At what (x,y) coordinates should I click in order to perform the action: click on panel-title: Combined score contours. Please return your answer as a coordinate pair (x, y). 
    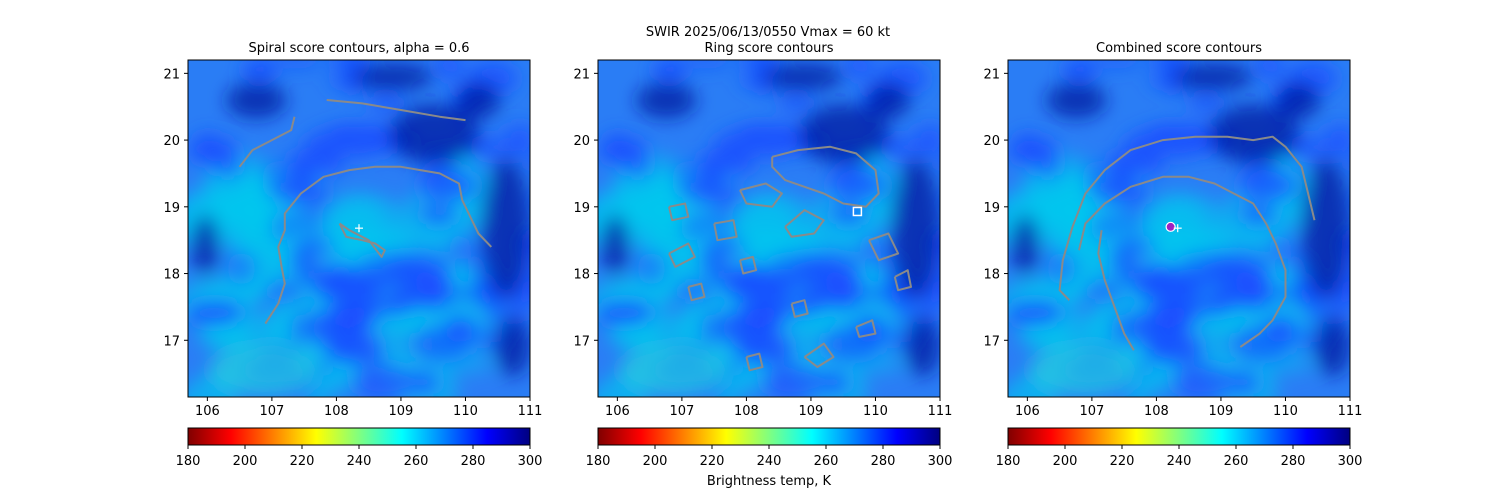
    Looking at the image, I should click on (1179, 48).